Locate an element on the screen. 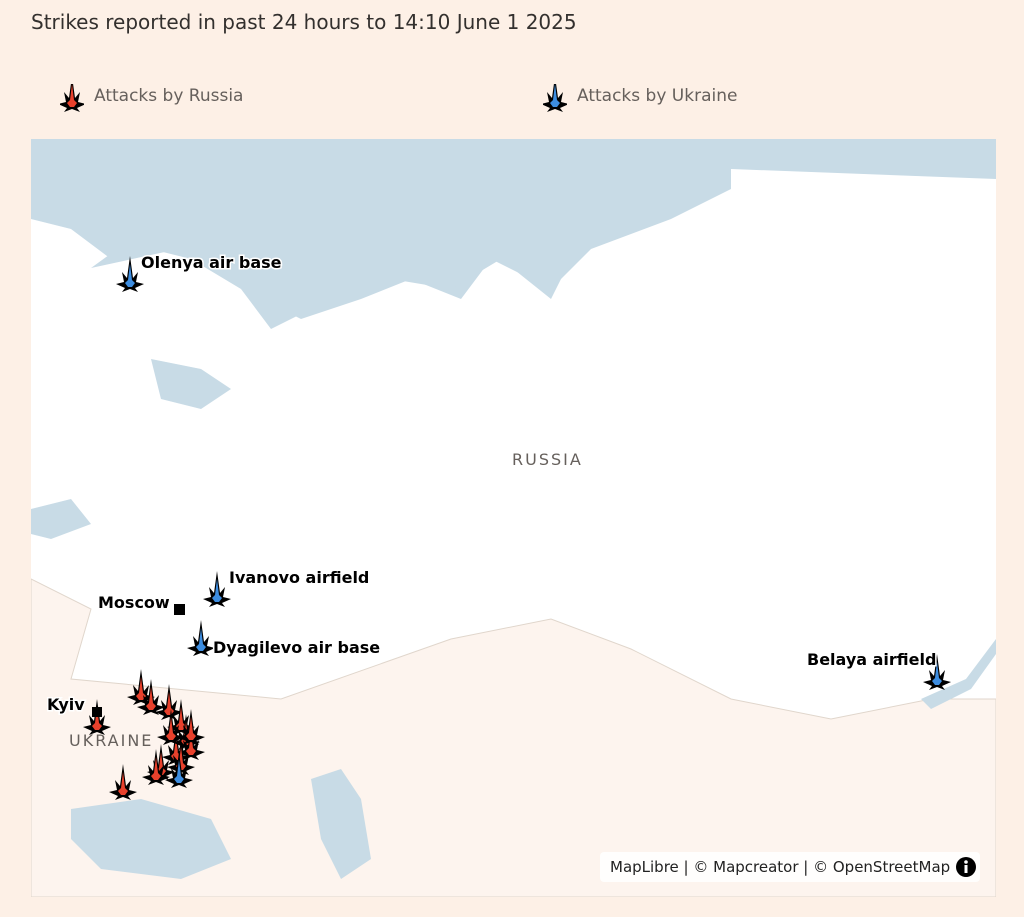 The height and width of the screenshot is (917, 1024). legend-icon-ukraine is located at coordinates (555, 98).